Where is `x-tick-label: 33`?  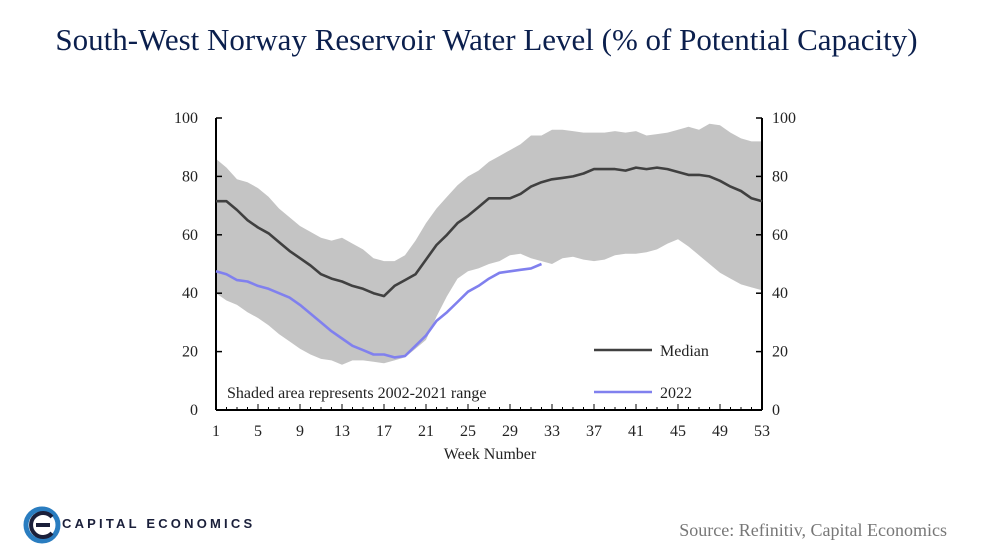 x-tick-label: 33 is located at coordinates (552, 431).